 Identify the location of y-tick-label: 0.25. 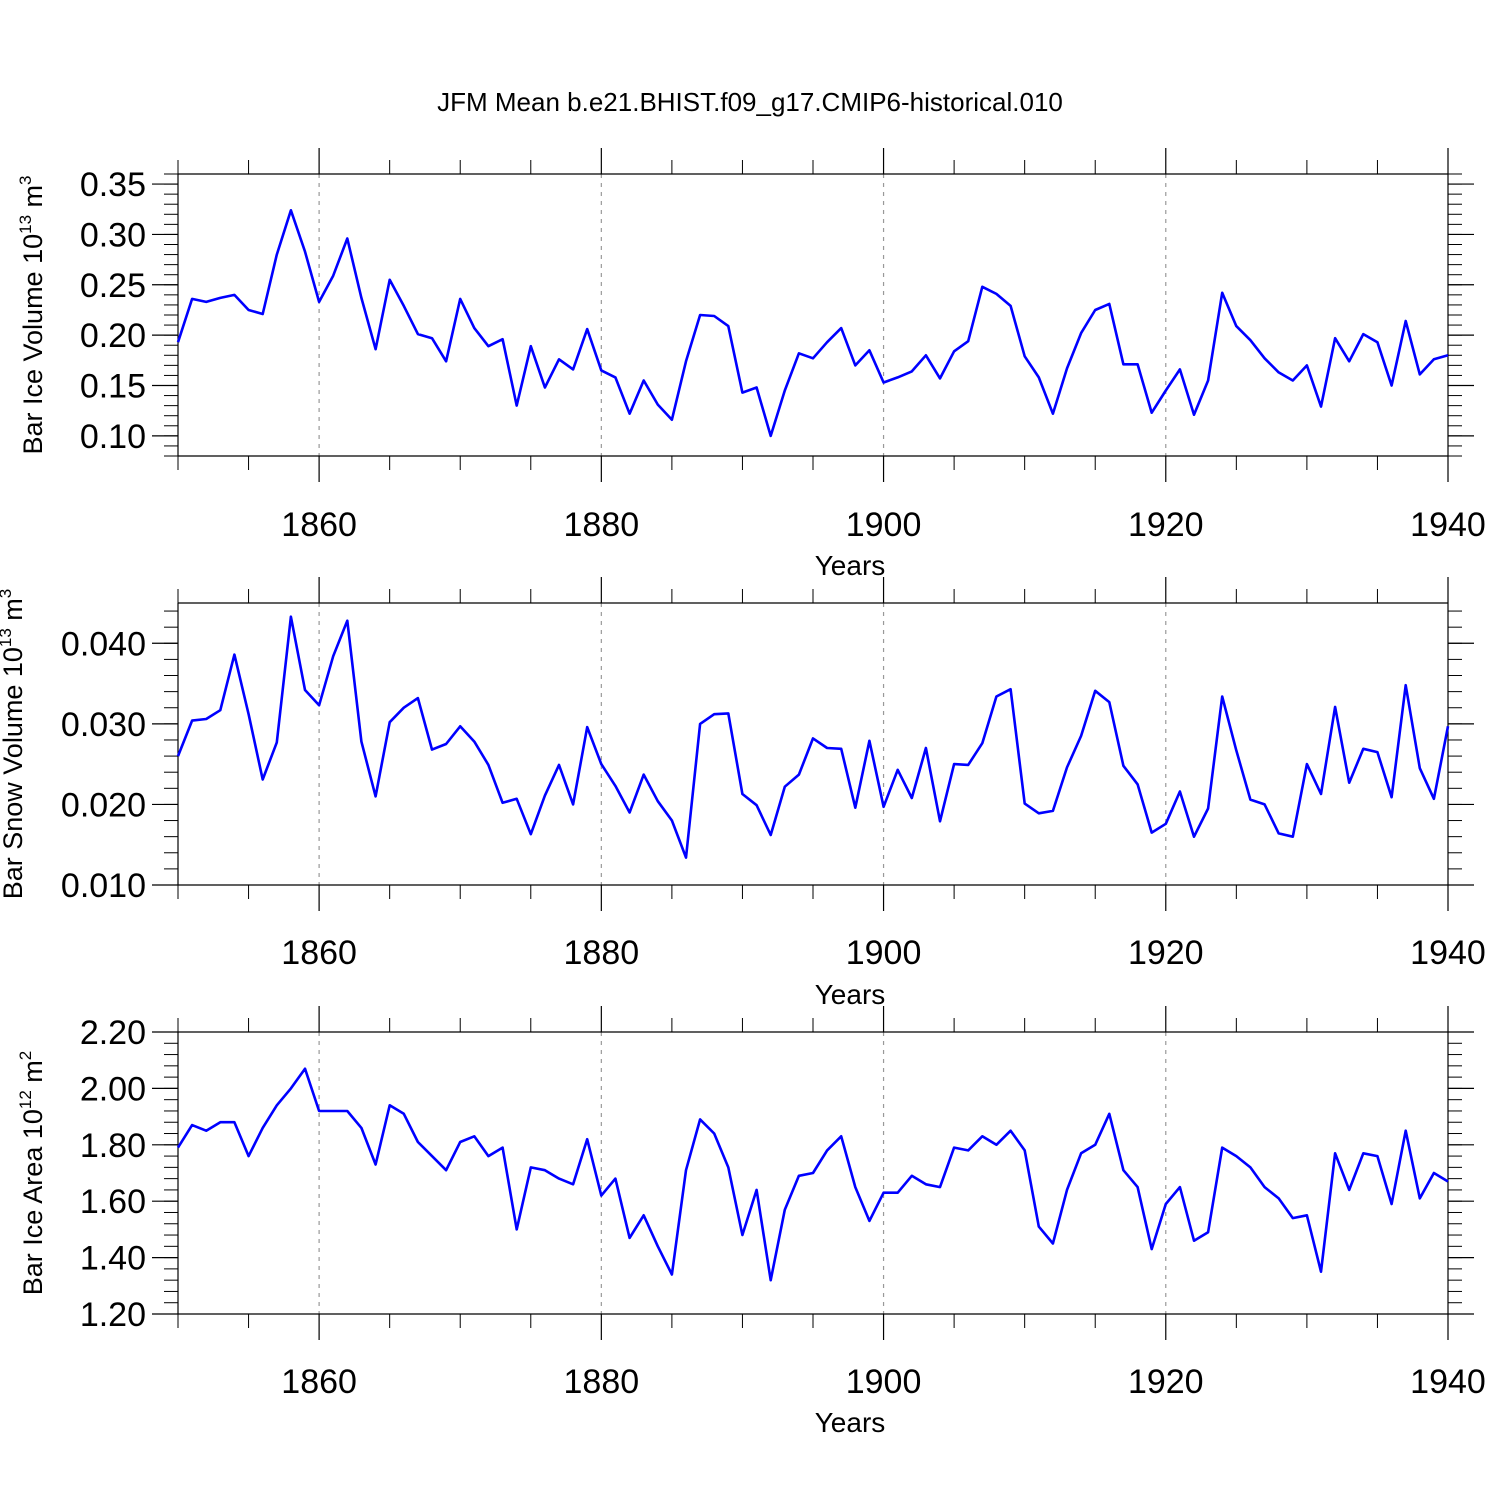
(113, 286).